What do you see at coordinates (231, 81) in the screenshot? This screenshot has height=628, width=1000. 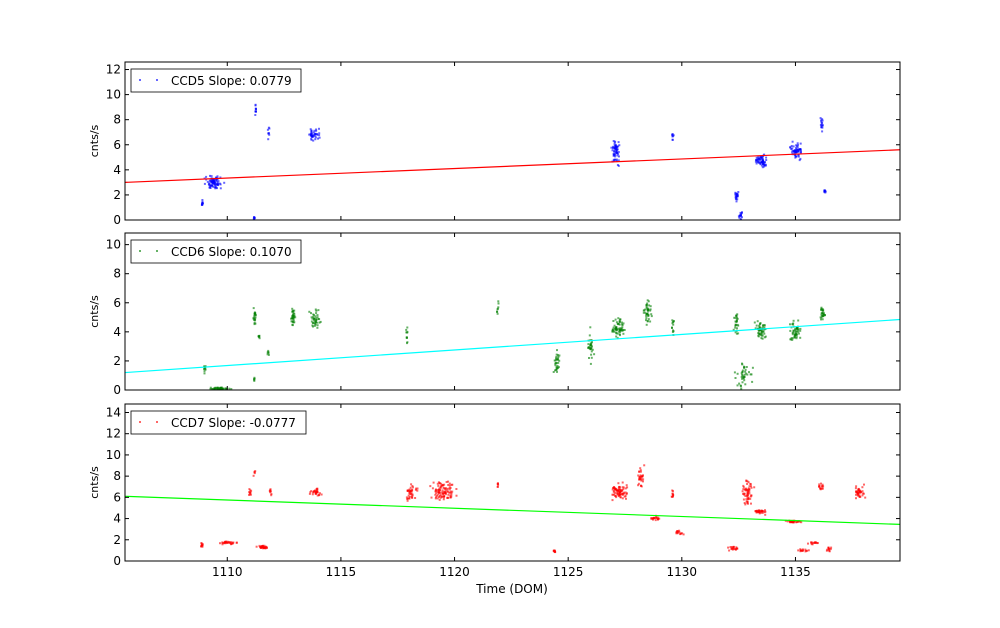 I see `legend-label: CCD5 Slope: 0.0779` at bounding box center [231, 81].